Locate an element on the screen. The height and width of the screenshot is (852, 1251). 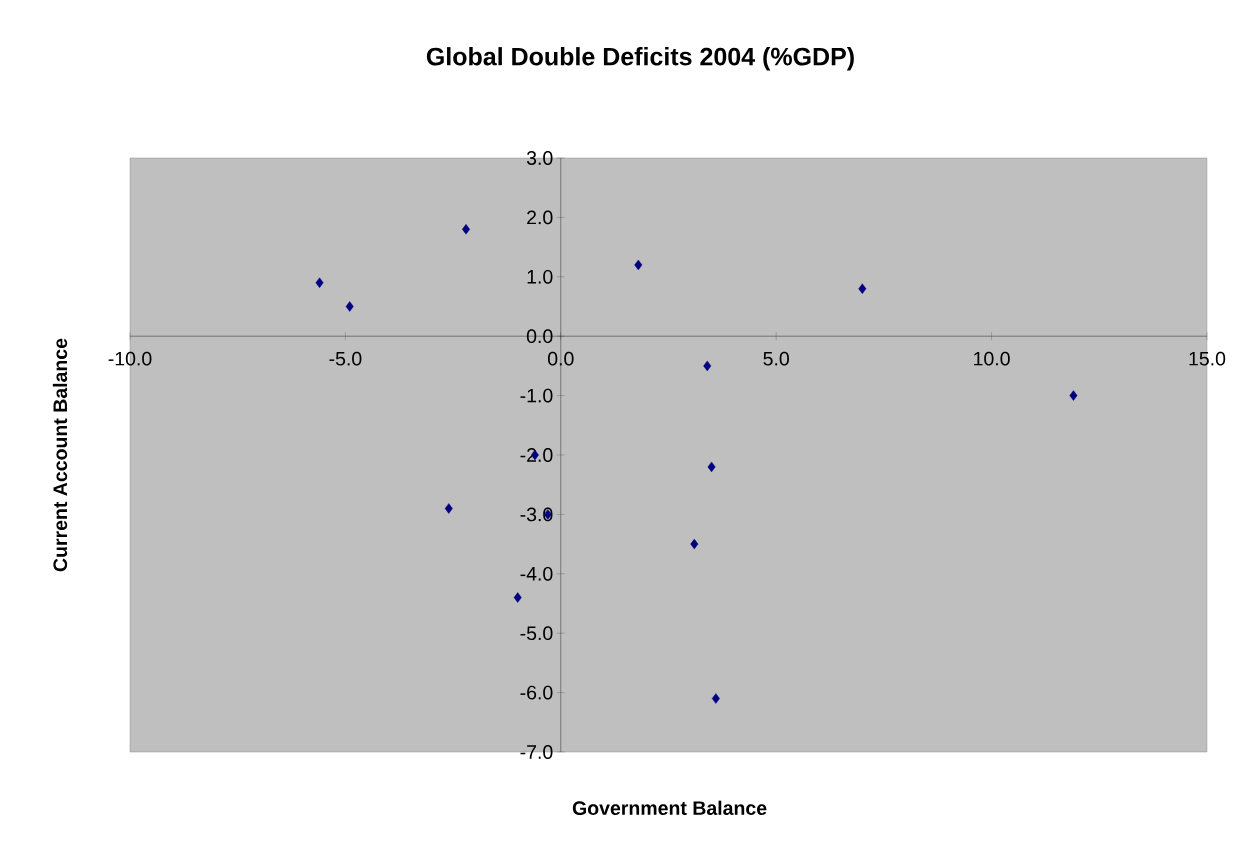
y-tick-label: 2.0 is located at coordinates (540, 217).